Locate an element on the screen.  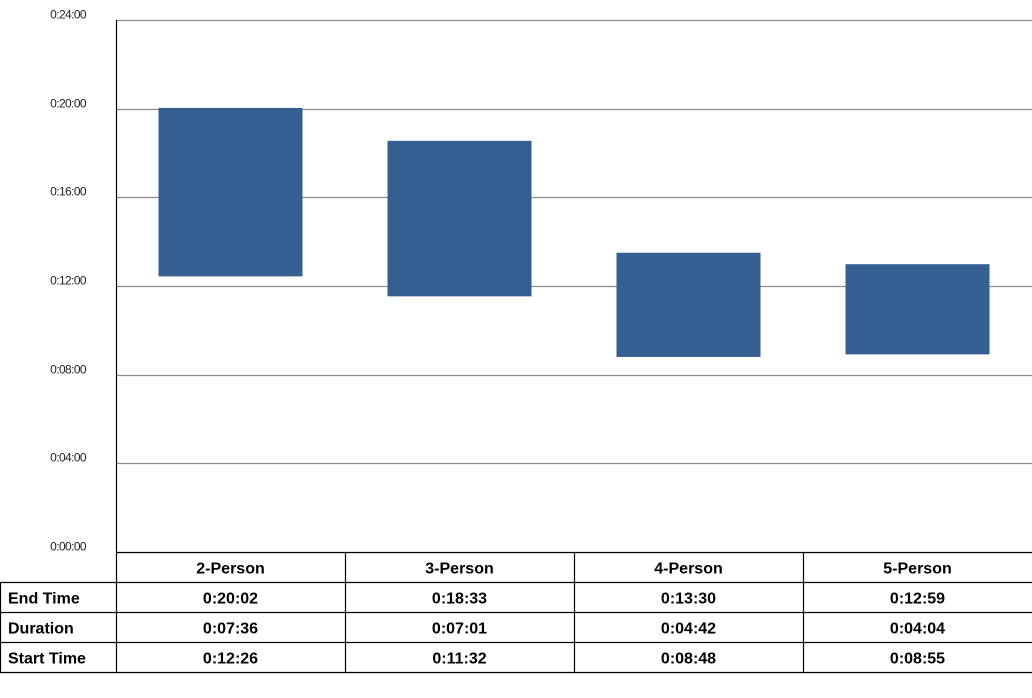
table-cell: 0:07:36 is located at coordinates (230, 629).